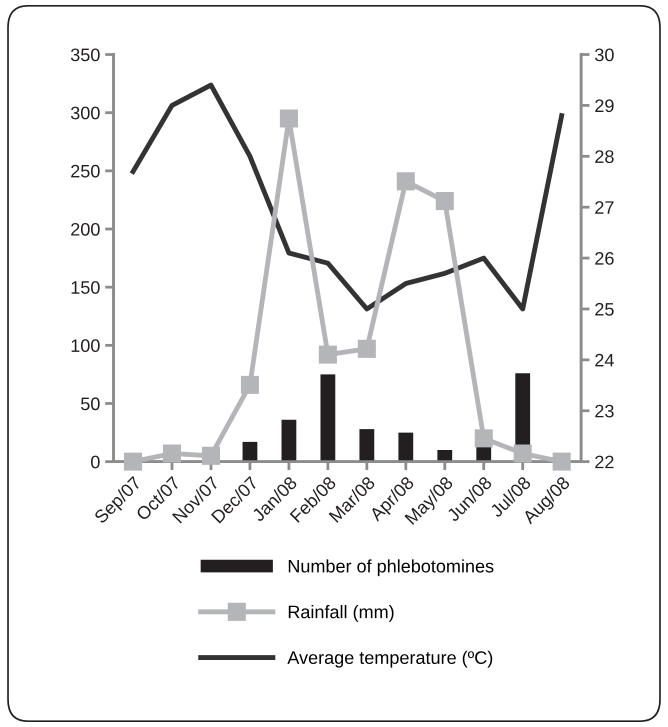 This screenshot has height=727, width=668. What do you see at coordinates (86, 345) in the screenshot?
I see `y-tick-label: 100` at bounding box center [86, 345].